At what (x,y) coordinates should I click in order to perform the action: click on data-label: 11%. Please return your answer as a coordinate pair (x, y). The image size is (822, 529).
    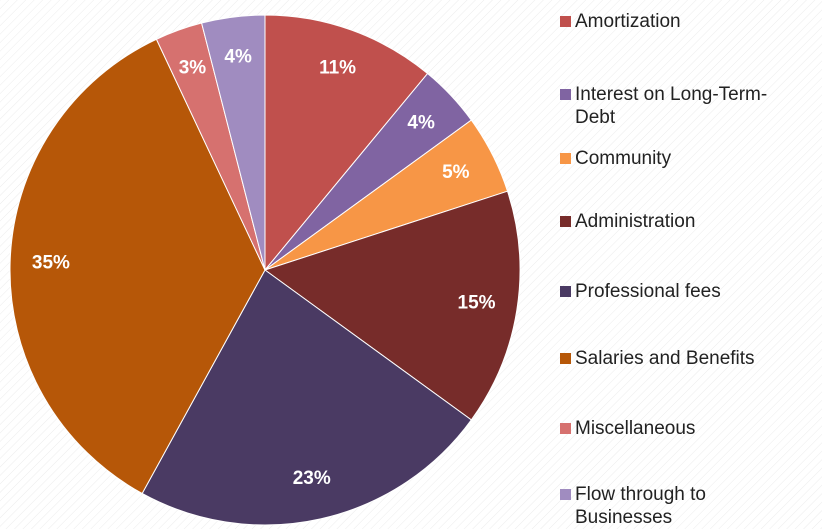
    Looking at the image, I should click on (337, 67).